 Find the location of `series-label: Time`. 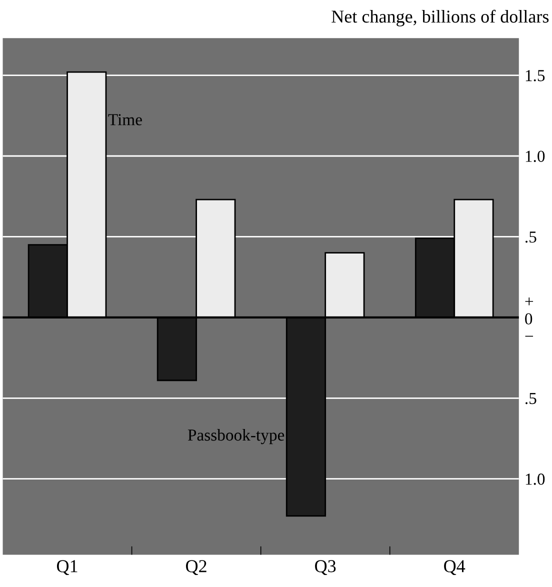

series-label: Time is located at coordinates (125, 120).